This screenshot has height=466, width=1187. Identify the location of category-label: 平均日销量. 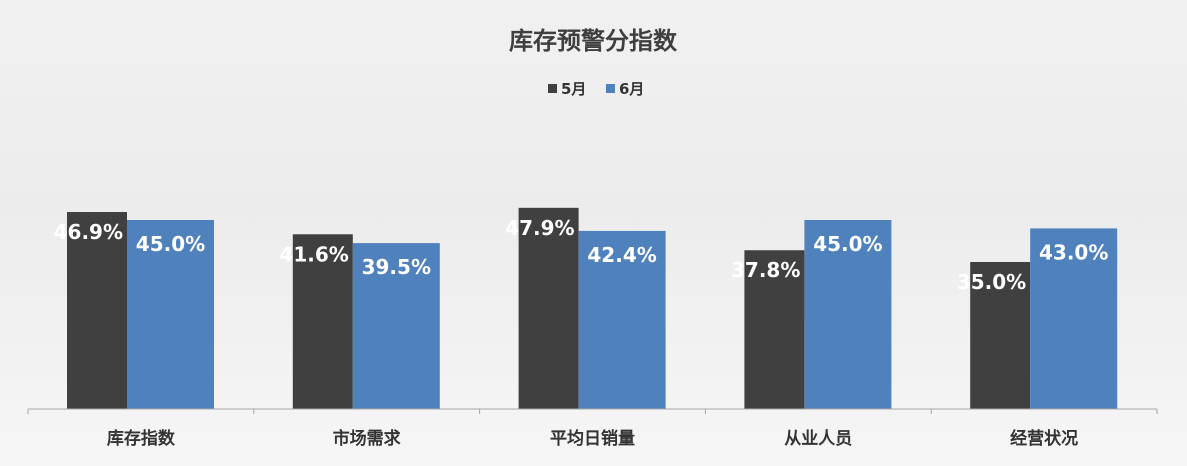
(592, 438).